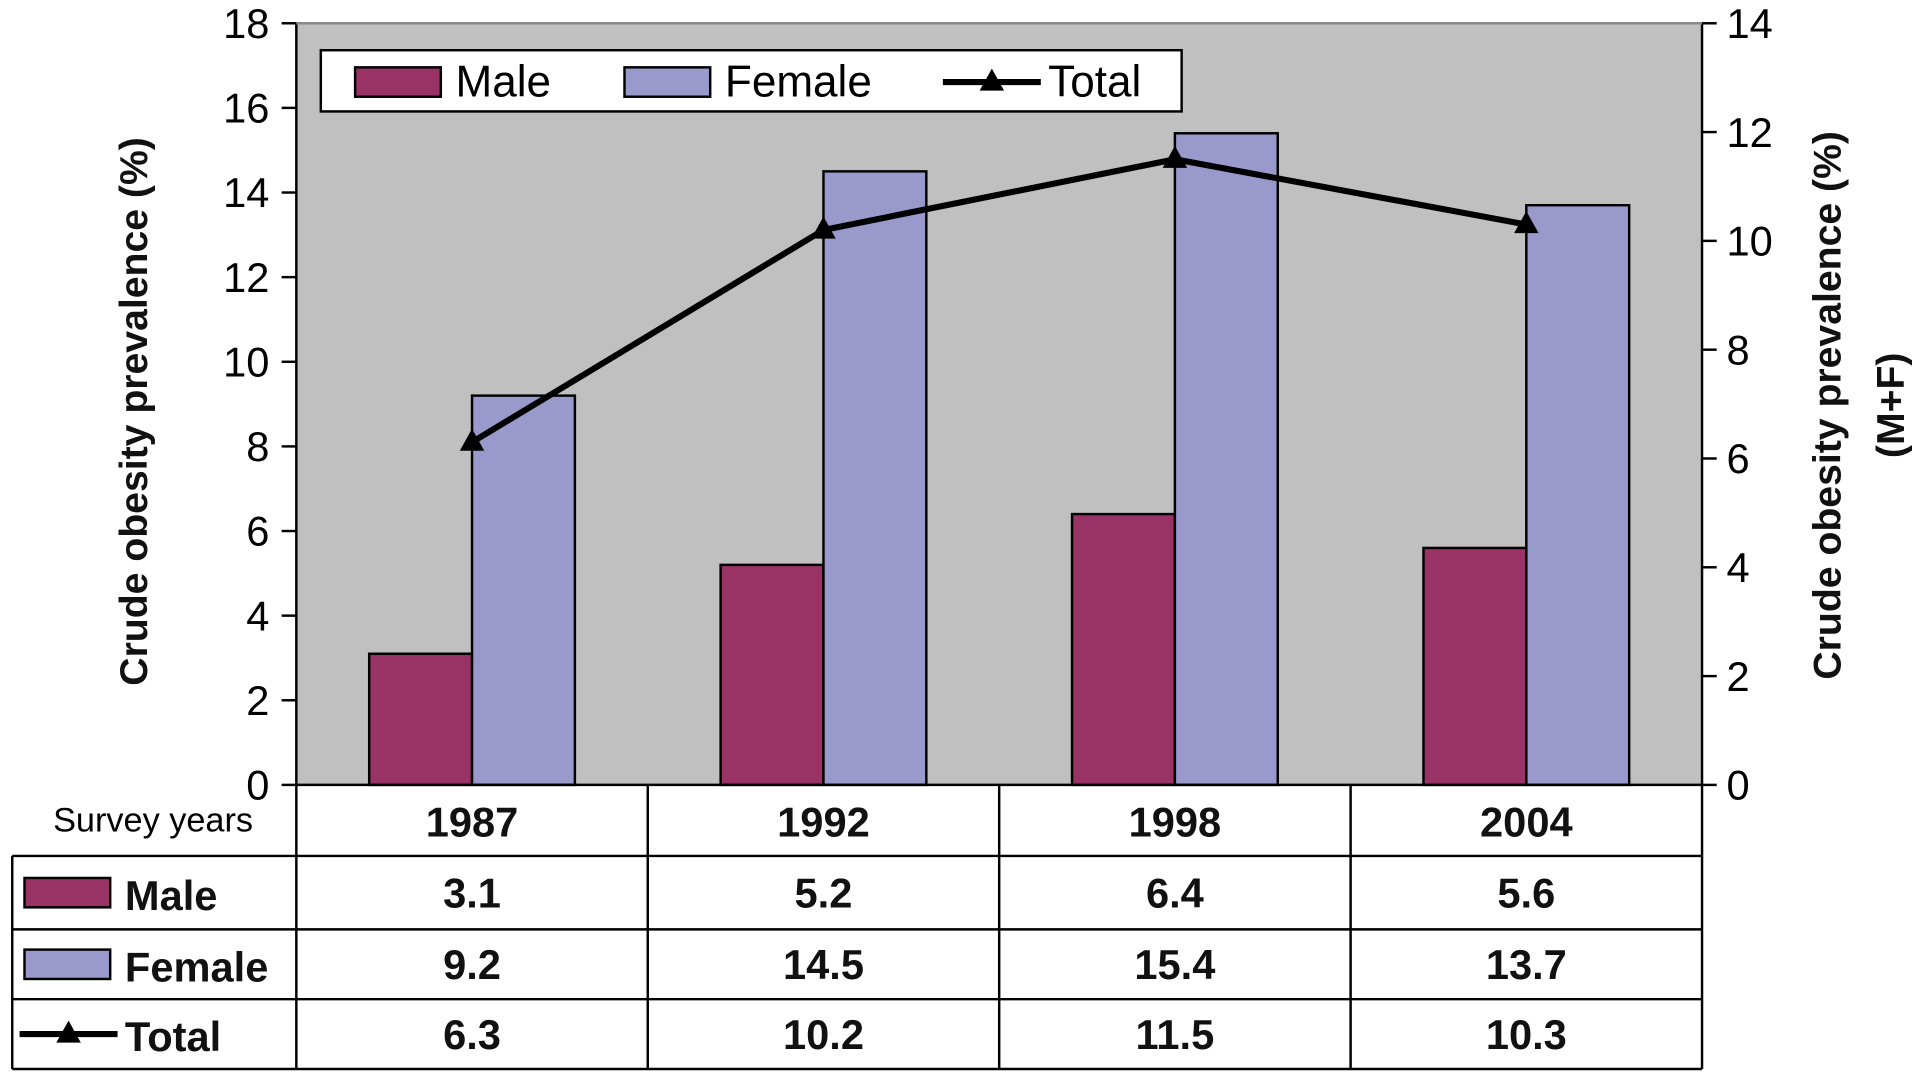  Describe the element at coordinates (196, 966) in the screenshot. I see `table-row-label-female: Female` at that location.